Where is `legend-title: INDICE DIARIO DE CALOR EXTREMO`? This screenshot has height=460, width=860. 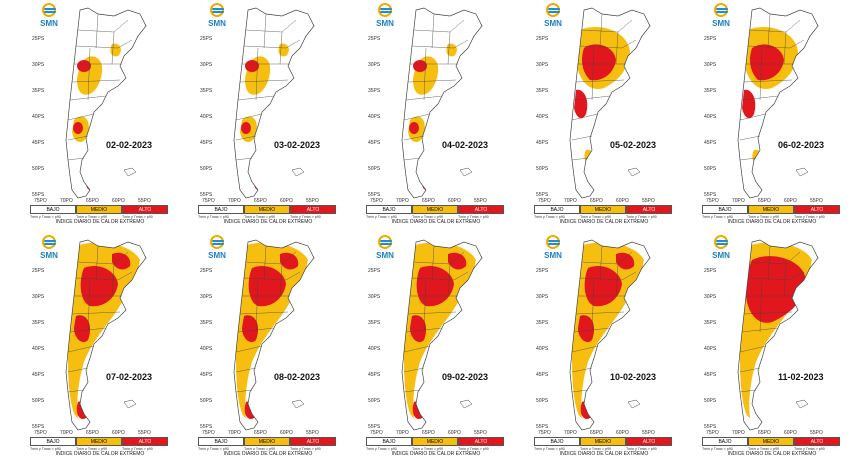
legend-title: INDICE DIARIO DE CALOR EXTREMO is located at coordinates (268, 222).